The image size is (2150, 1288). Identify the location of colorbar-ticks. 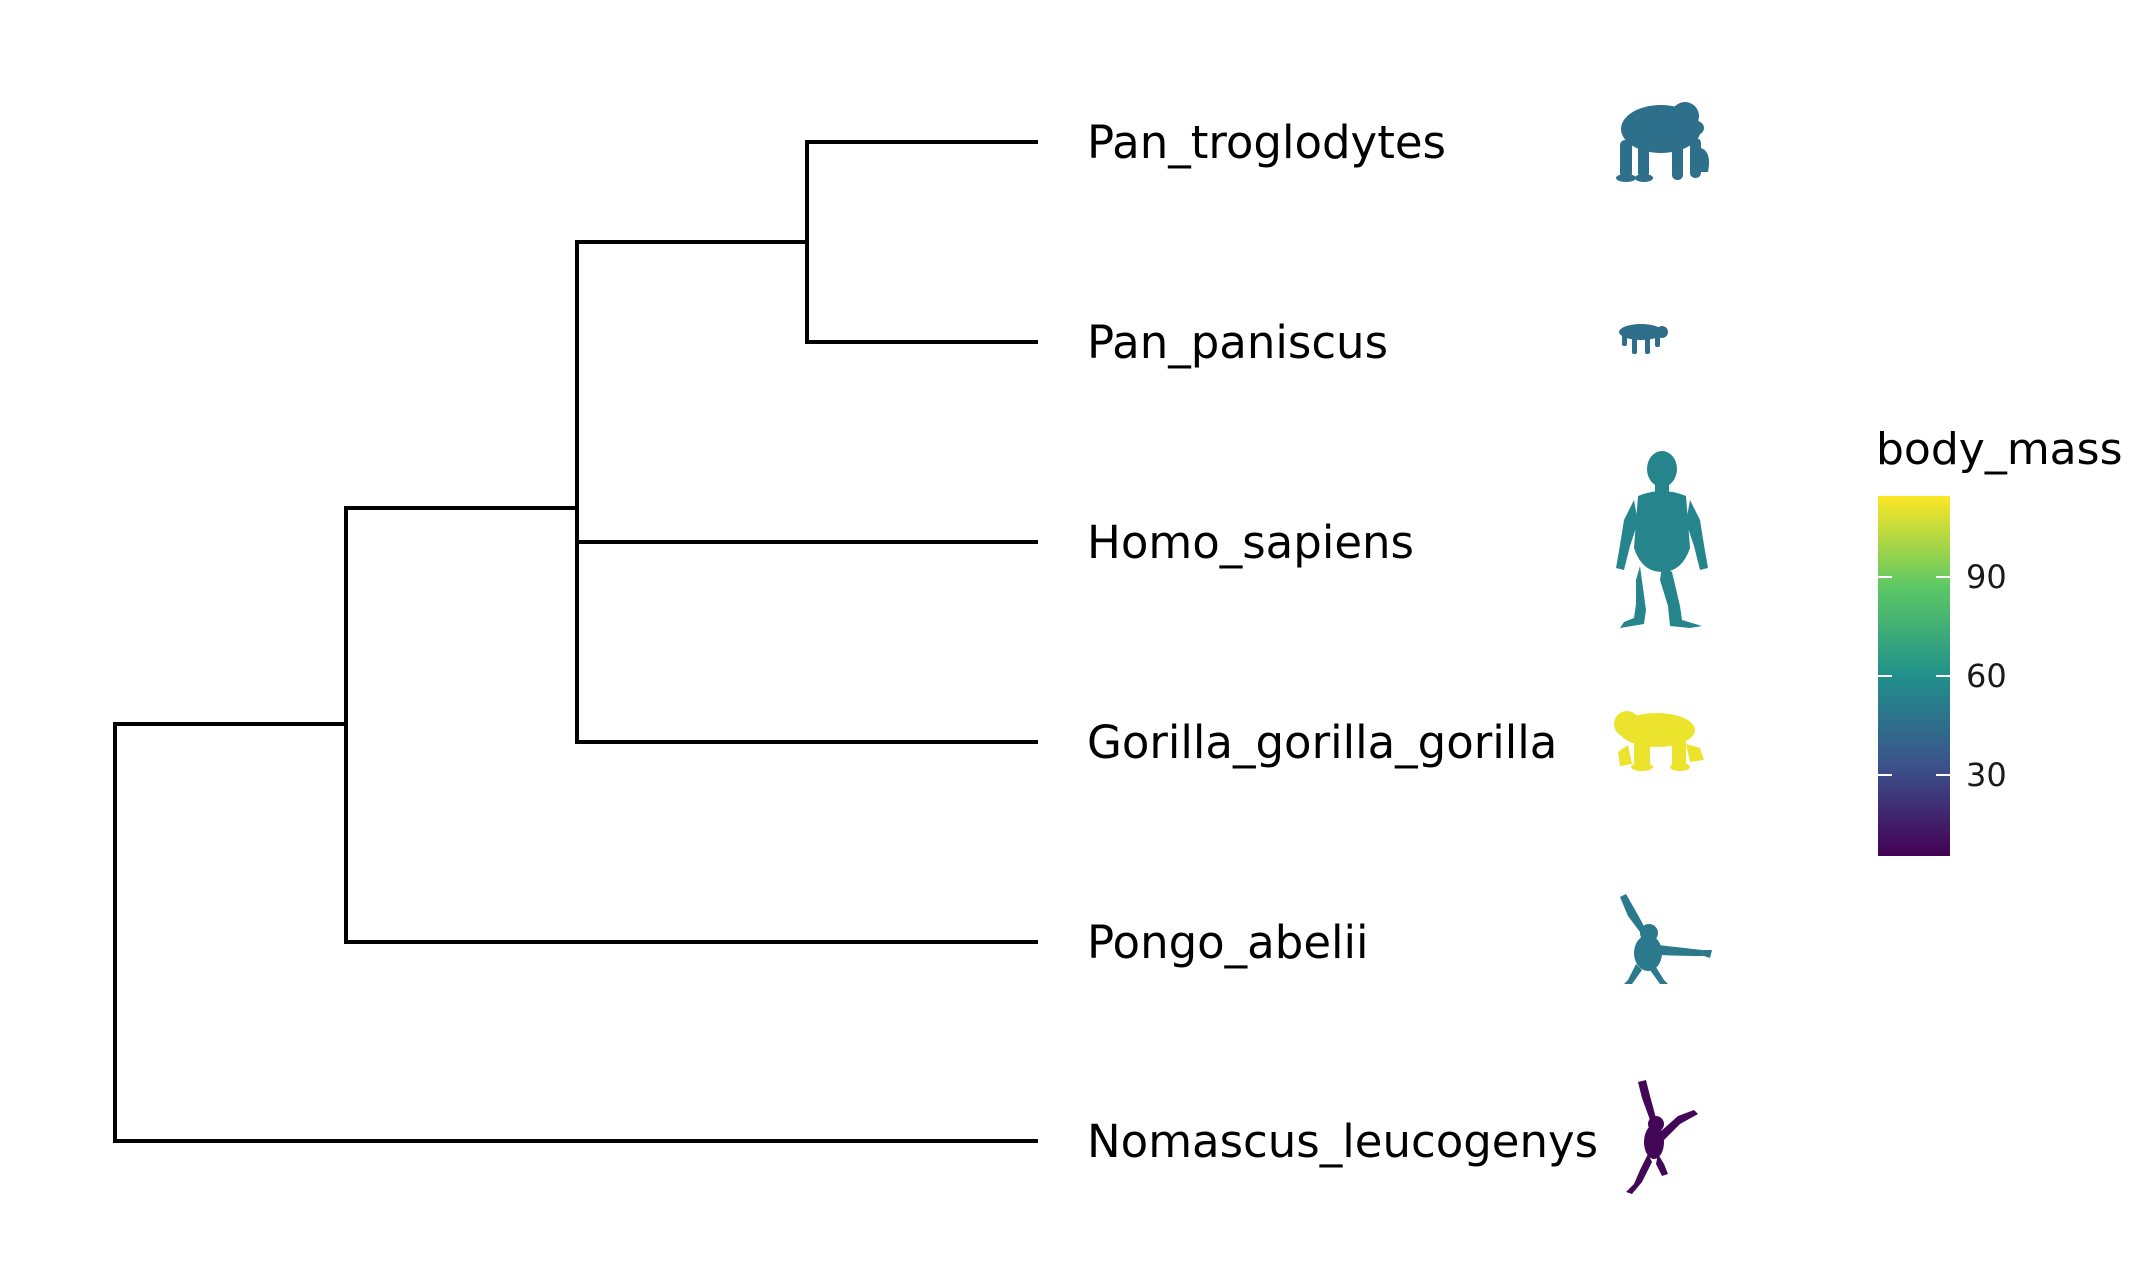
(1914, 676).